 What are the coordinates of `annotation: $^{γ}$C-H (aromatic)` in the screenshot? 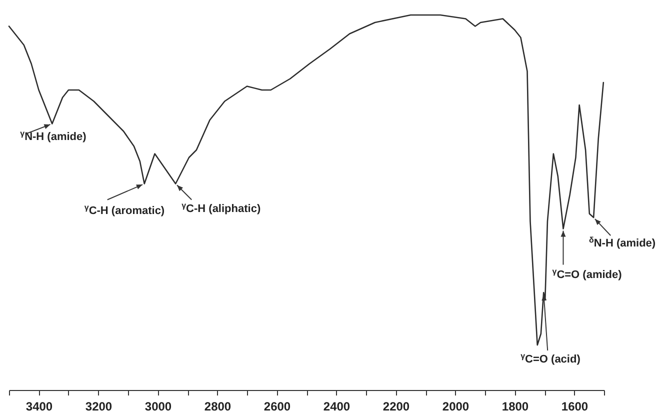 It's located at (124, 209).